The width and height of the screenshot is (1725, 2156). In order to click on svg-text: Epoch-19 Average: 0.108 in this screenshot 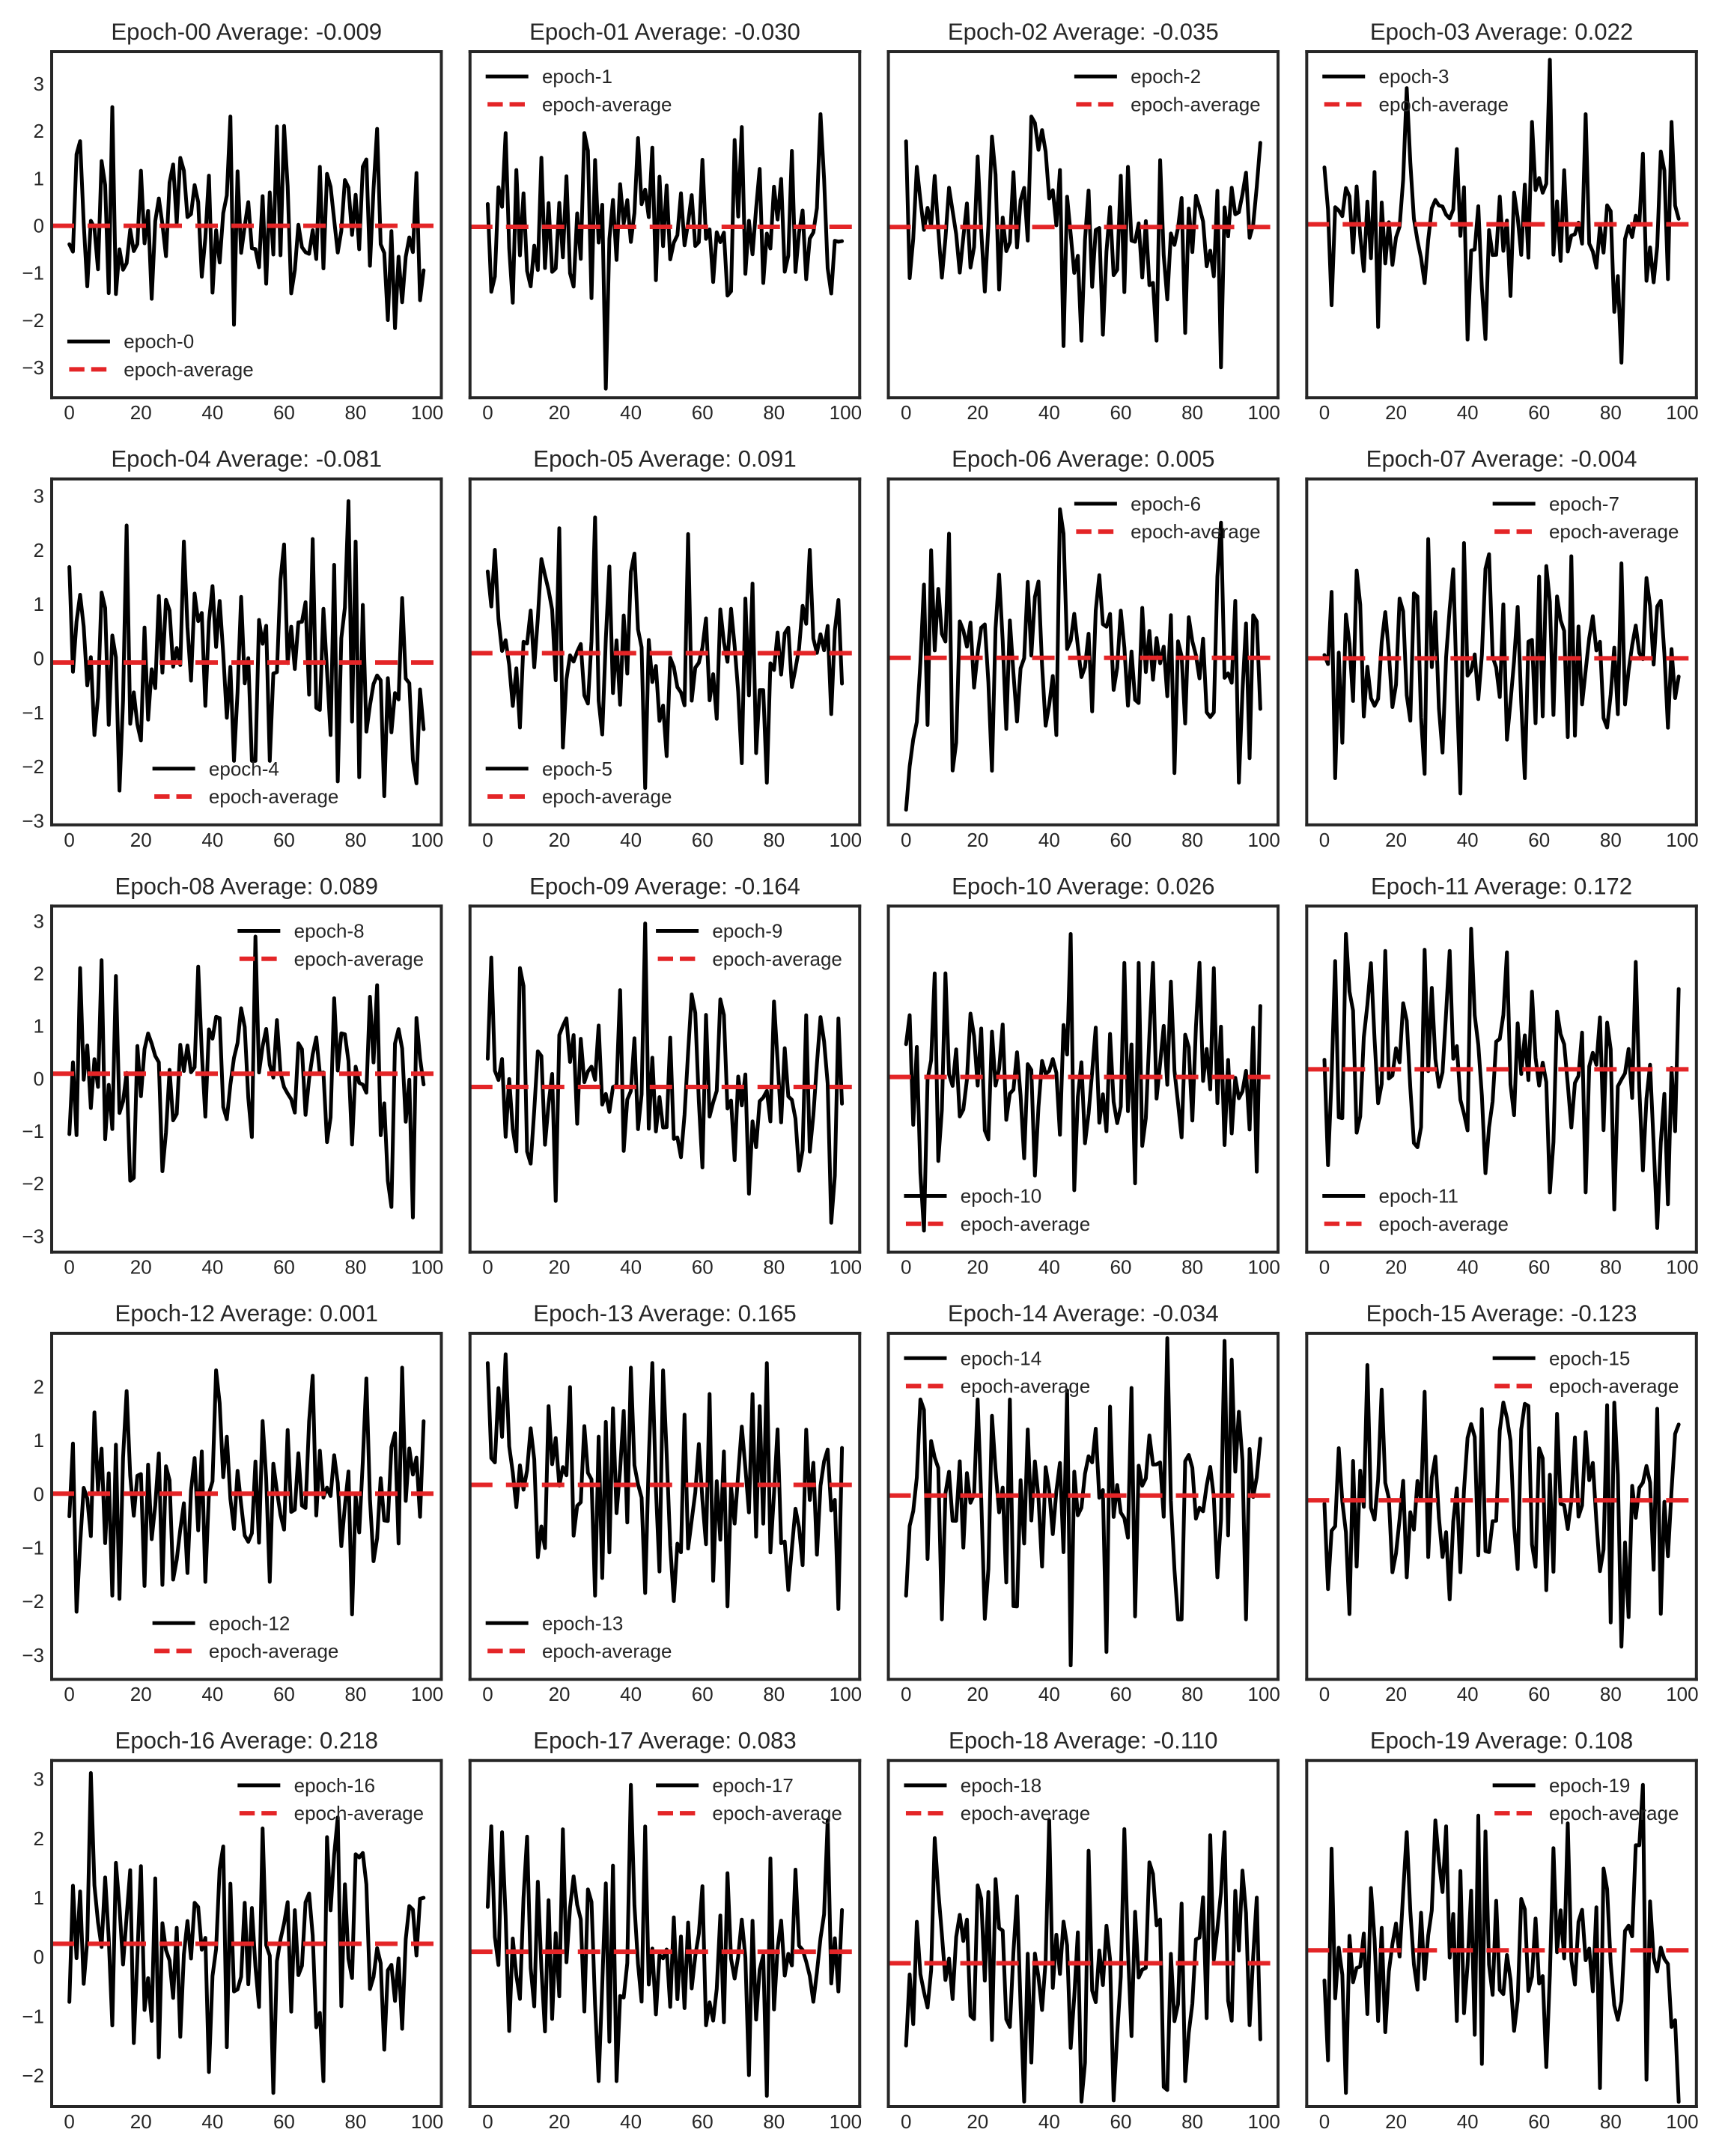, I will do `click(1501, 1741)`.